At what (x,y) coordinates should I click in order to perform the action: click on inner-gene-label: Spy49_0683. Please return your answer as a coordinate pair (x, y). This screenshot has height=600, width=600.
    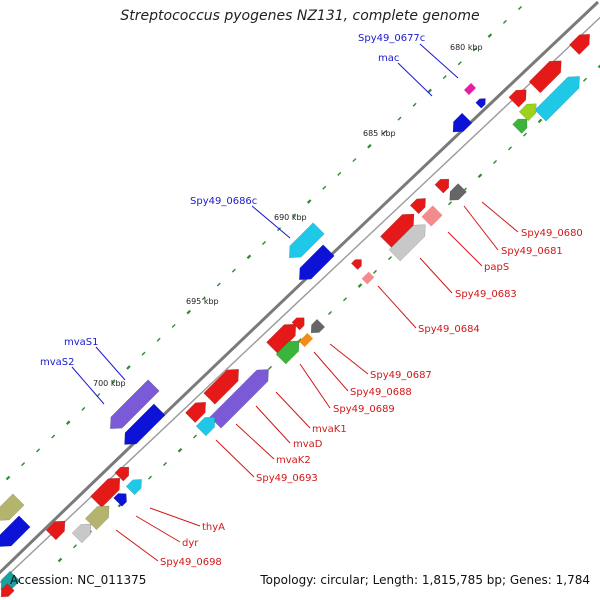
    Looking at the image, I should click on (486, 294).